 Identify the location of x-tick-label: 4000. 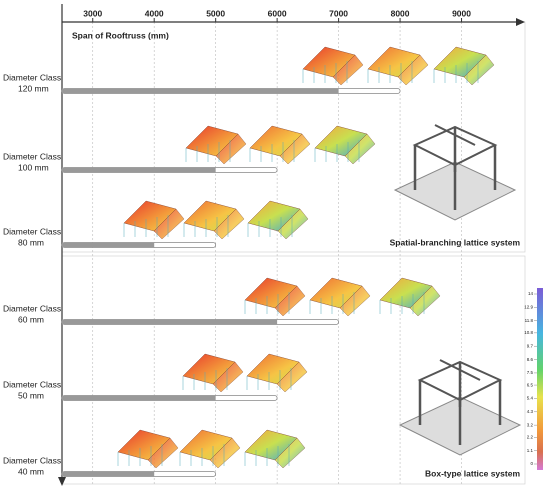
(154, 13).